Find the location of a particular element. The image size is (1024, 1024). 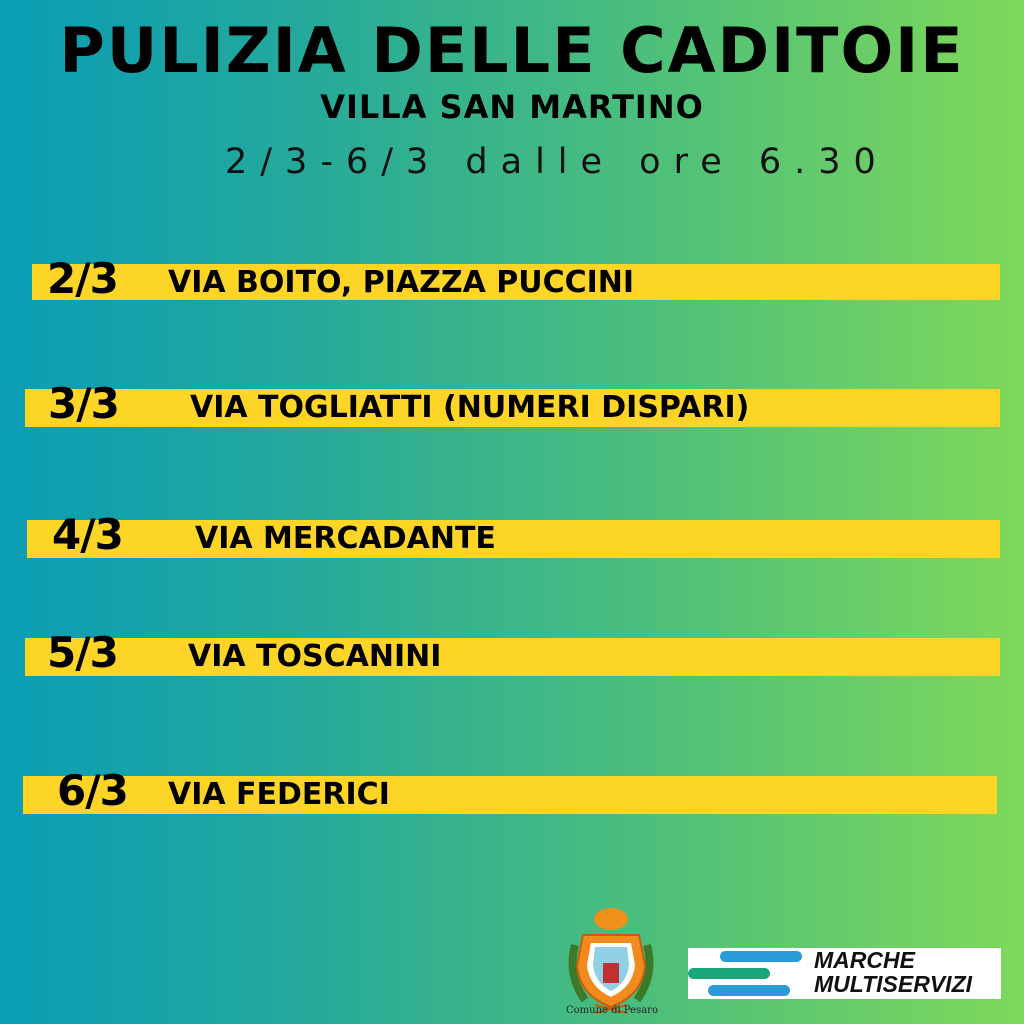

schedule-street: VIA TOGLIATTI (NUMERI DISPARI) is located at coordinates (470, 407).